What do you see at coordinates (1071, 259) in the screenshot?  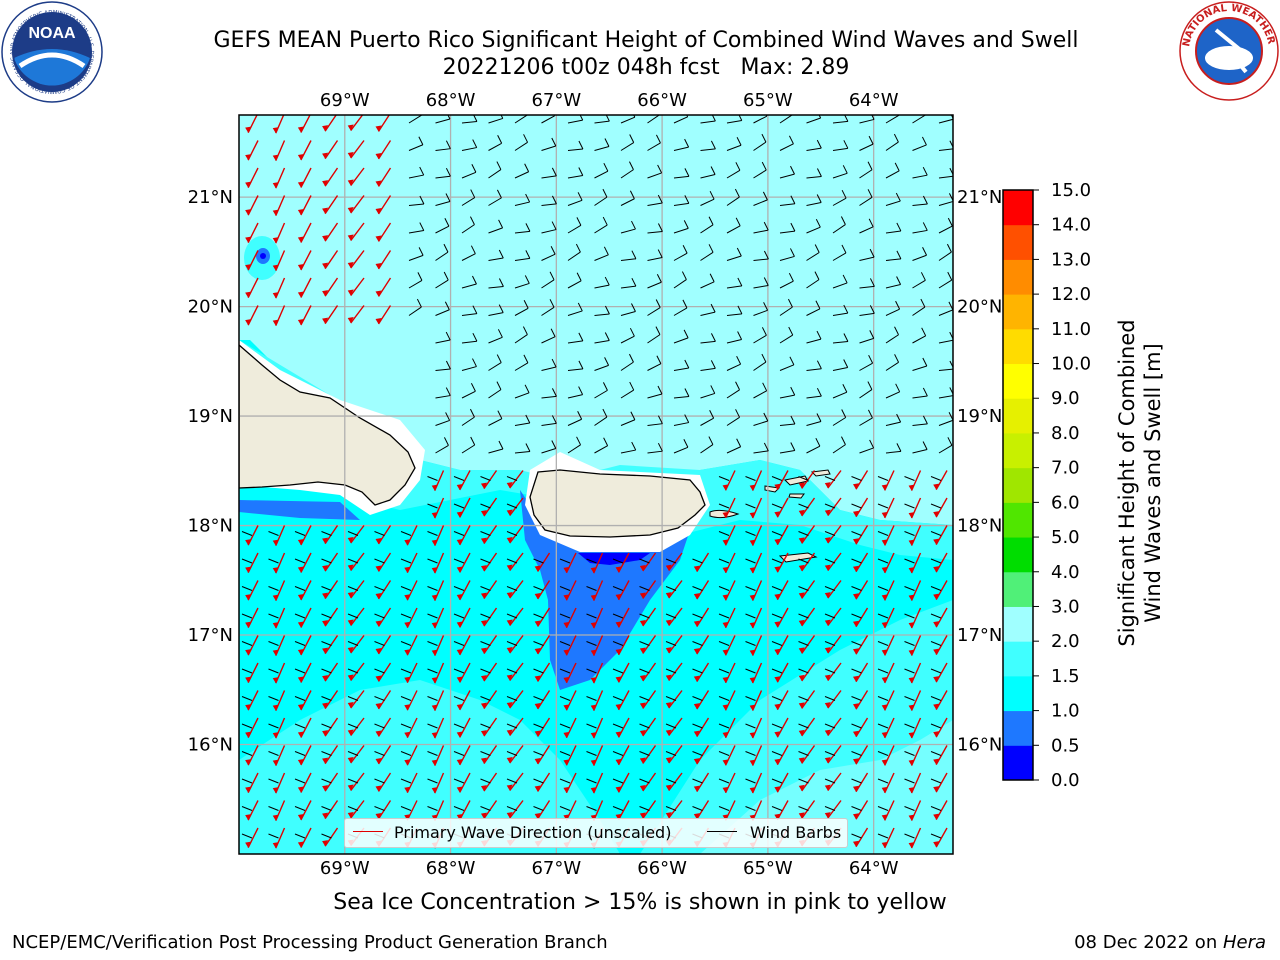 I see `colorbar-tick-label: 13.0` at bounding box center [1071, 259].